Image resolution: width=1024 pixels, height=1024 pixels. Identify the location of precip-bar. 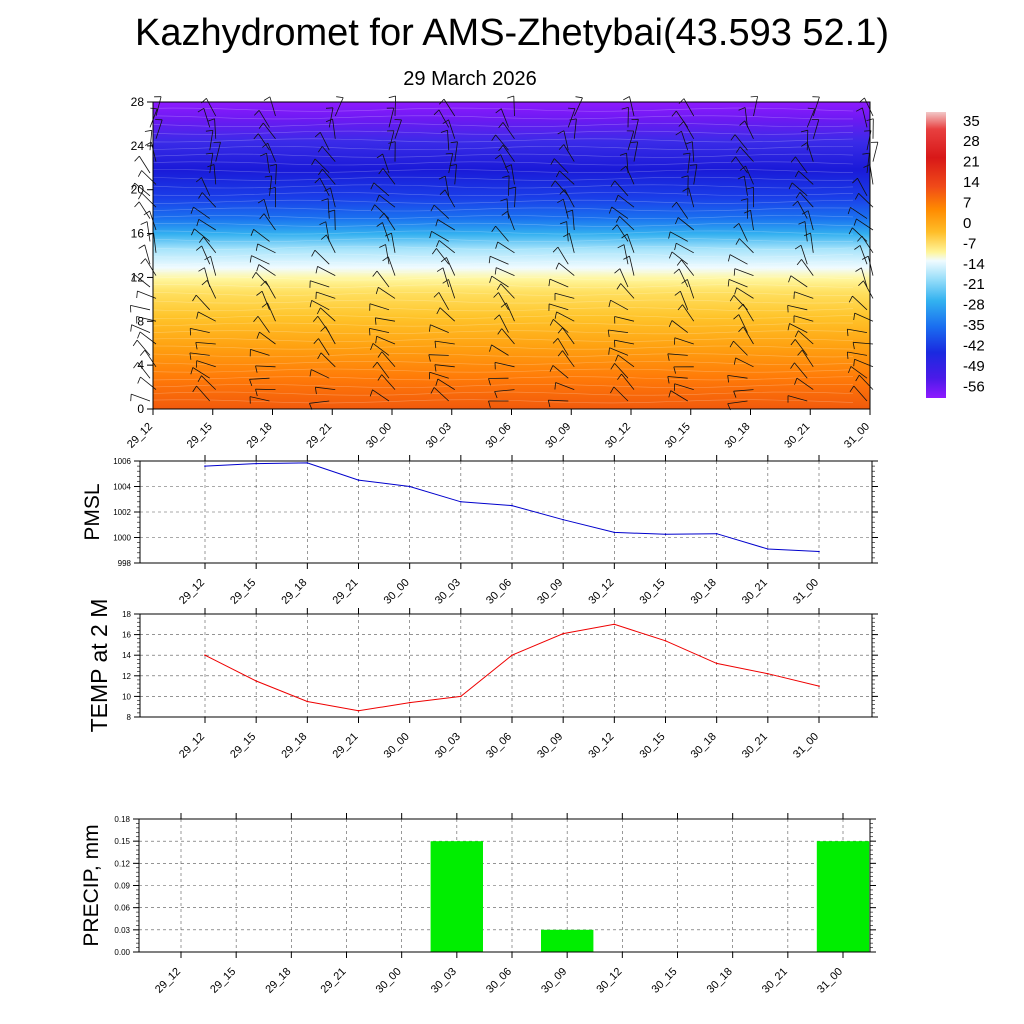
(456, 896).